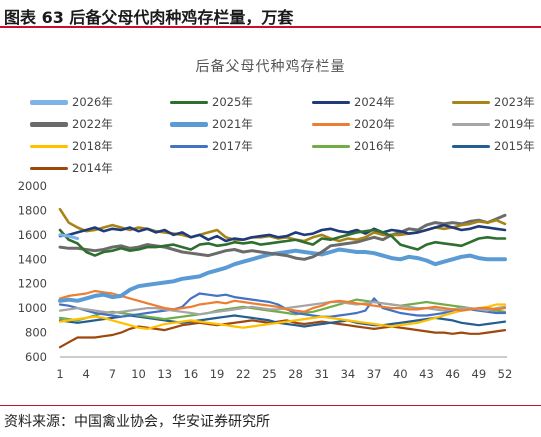  I want to click on y-tick-label: 600, so click(36, 357).